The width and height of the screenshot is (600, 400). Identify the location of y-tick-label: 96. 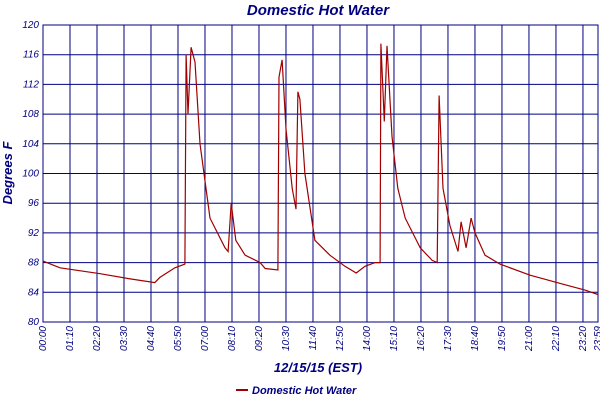
(34, 203).